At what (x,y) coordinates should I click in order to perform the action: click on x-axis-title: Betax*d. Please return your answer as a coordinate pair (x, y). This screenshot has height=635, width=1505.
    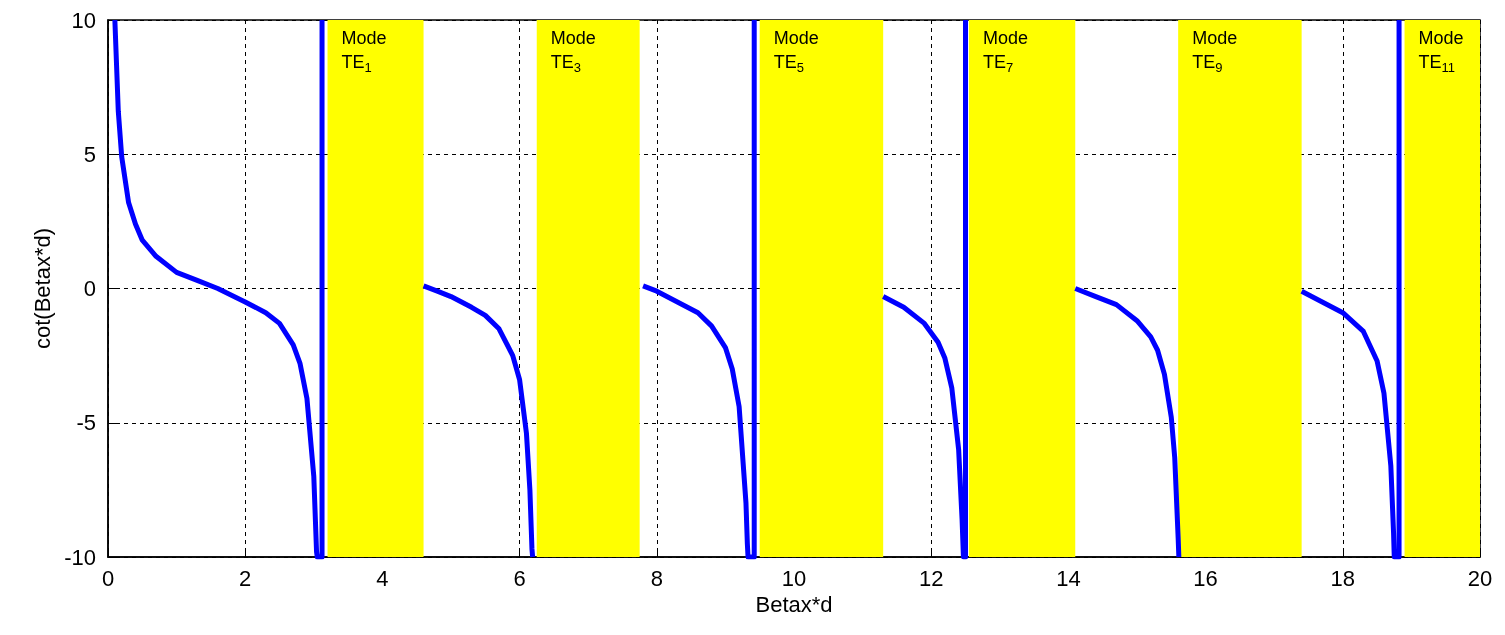
    Looking at the image, I should click on (794, 605).